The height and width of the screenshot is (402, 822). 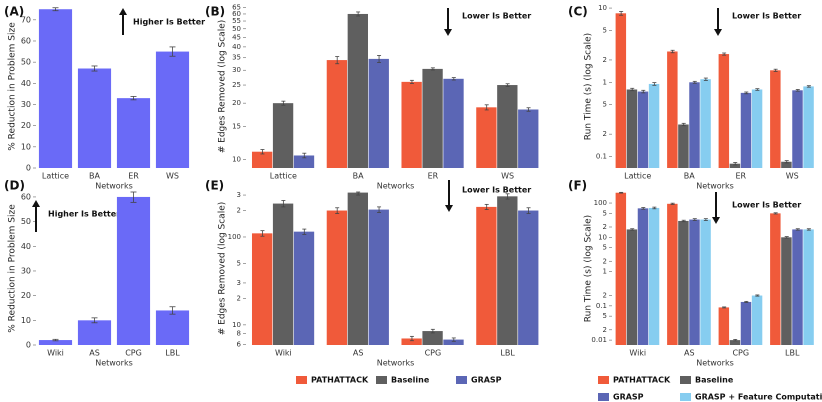 What do you see at coordinates (236, 21) in the screenshot?
I see `y-tick-label: 55` at bounding box center [236, 21].